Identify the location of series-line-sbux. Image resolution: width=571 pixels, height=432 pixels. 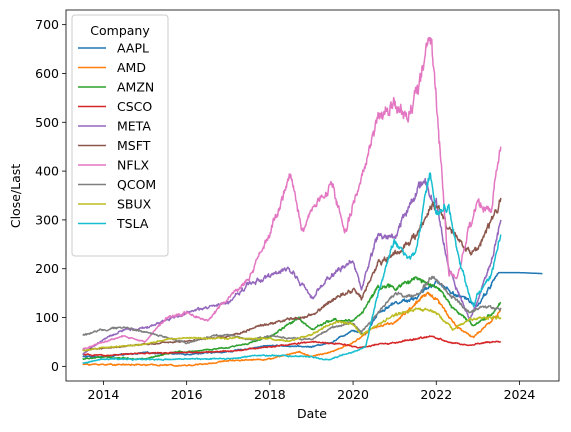
(292, 329).